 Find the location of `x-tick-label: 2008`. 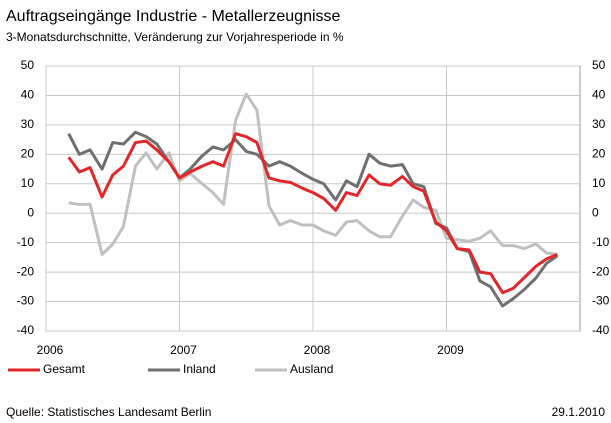

x-tick-label: 2008 is located at coordinates (317, 350).